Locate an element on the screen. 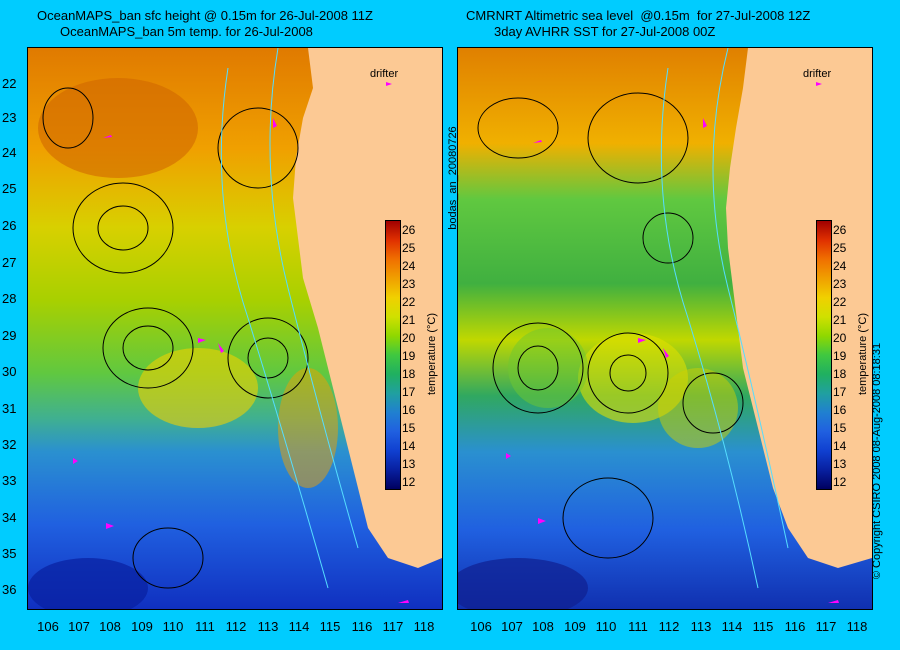 This screenshot has height=650, width=900. lat-label: 32 is located at coordinates (9, 444).